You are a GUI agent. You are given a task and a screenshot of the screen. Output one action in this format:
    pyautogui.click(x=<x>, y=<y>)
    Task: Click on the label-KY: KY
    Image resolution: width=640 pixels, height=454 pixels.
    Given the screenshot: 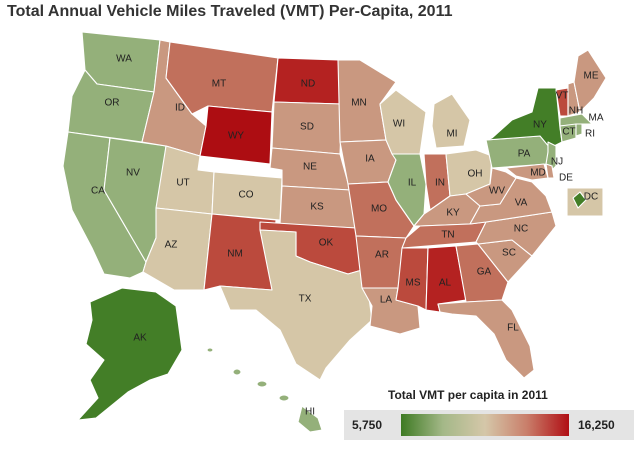 What is the action you would take?
    pyautogui.click(x=453, y=213)
    